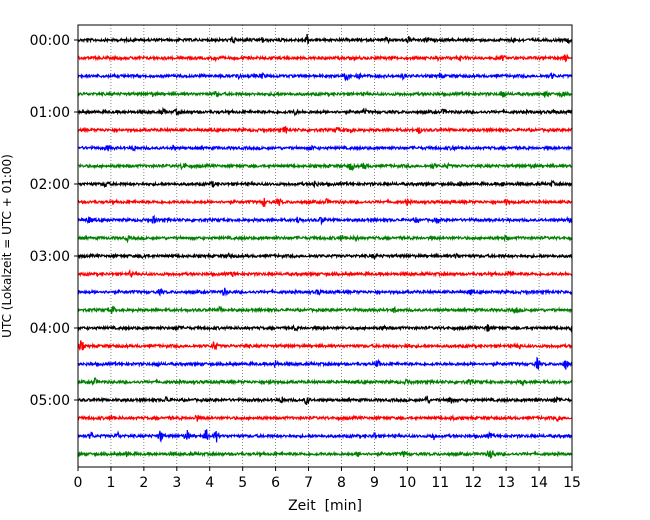 The image size is (650, 520). Describe the element at coordinates (78, 483) in the screenshot. I see `x-tick-label: 0` at that location.